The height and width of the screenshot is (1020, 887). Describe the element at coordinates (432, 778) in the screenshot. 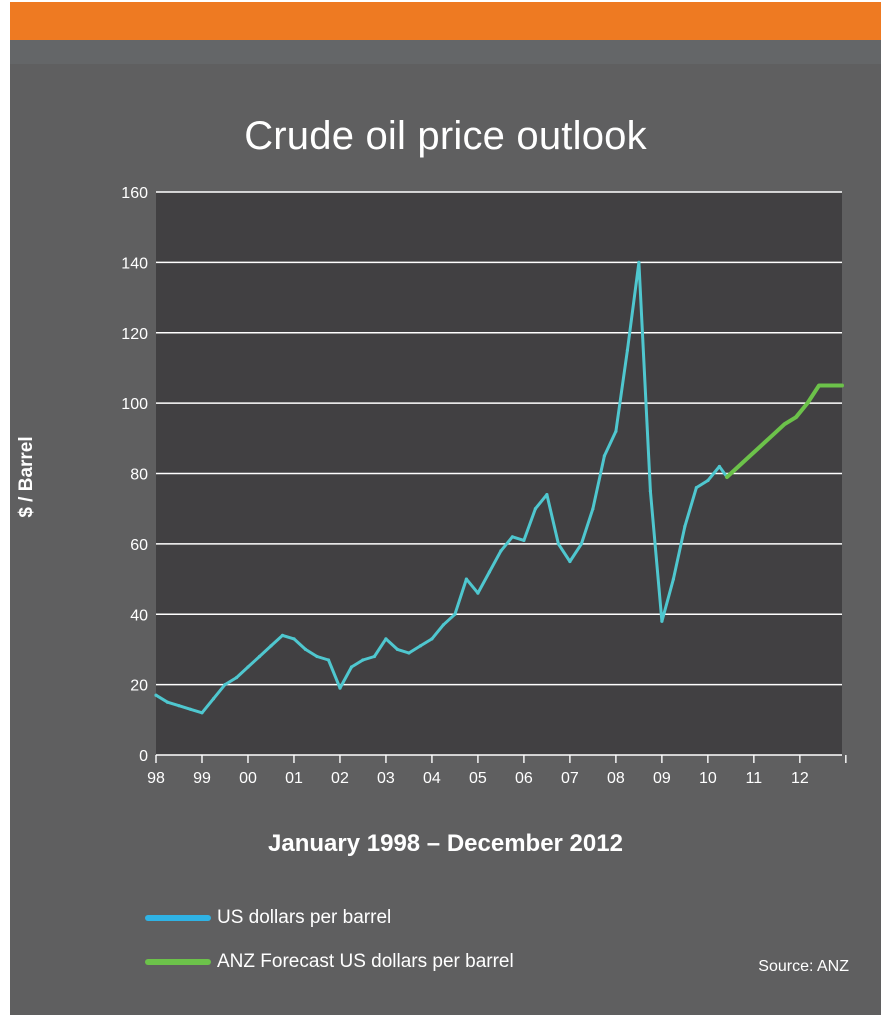

I see `x-tick-label: 04` at that location.